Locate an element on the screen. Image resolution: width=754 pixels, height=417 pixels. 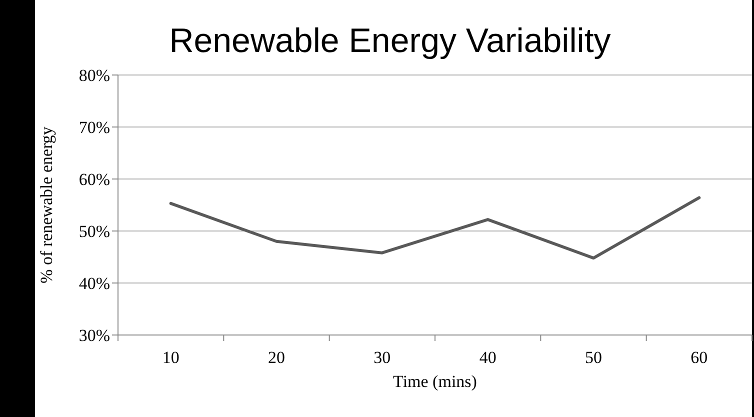
x-tick-label: 30 is located at coordinates (382, 357).